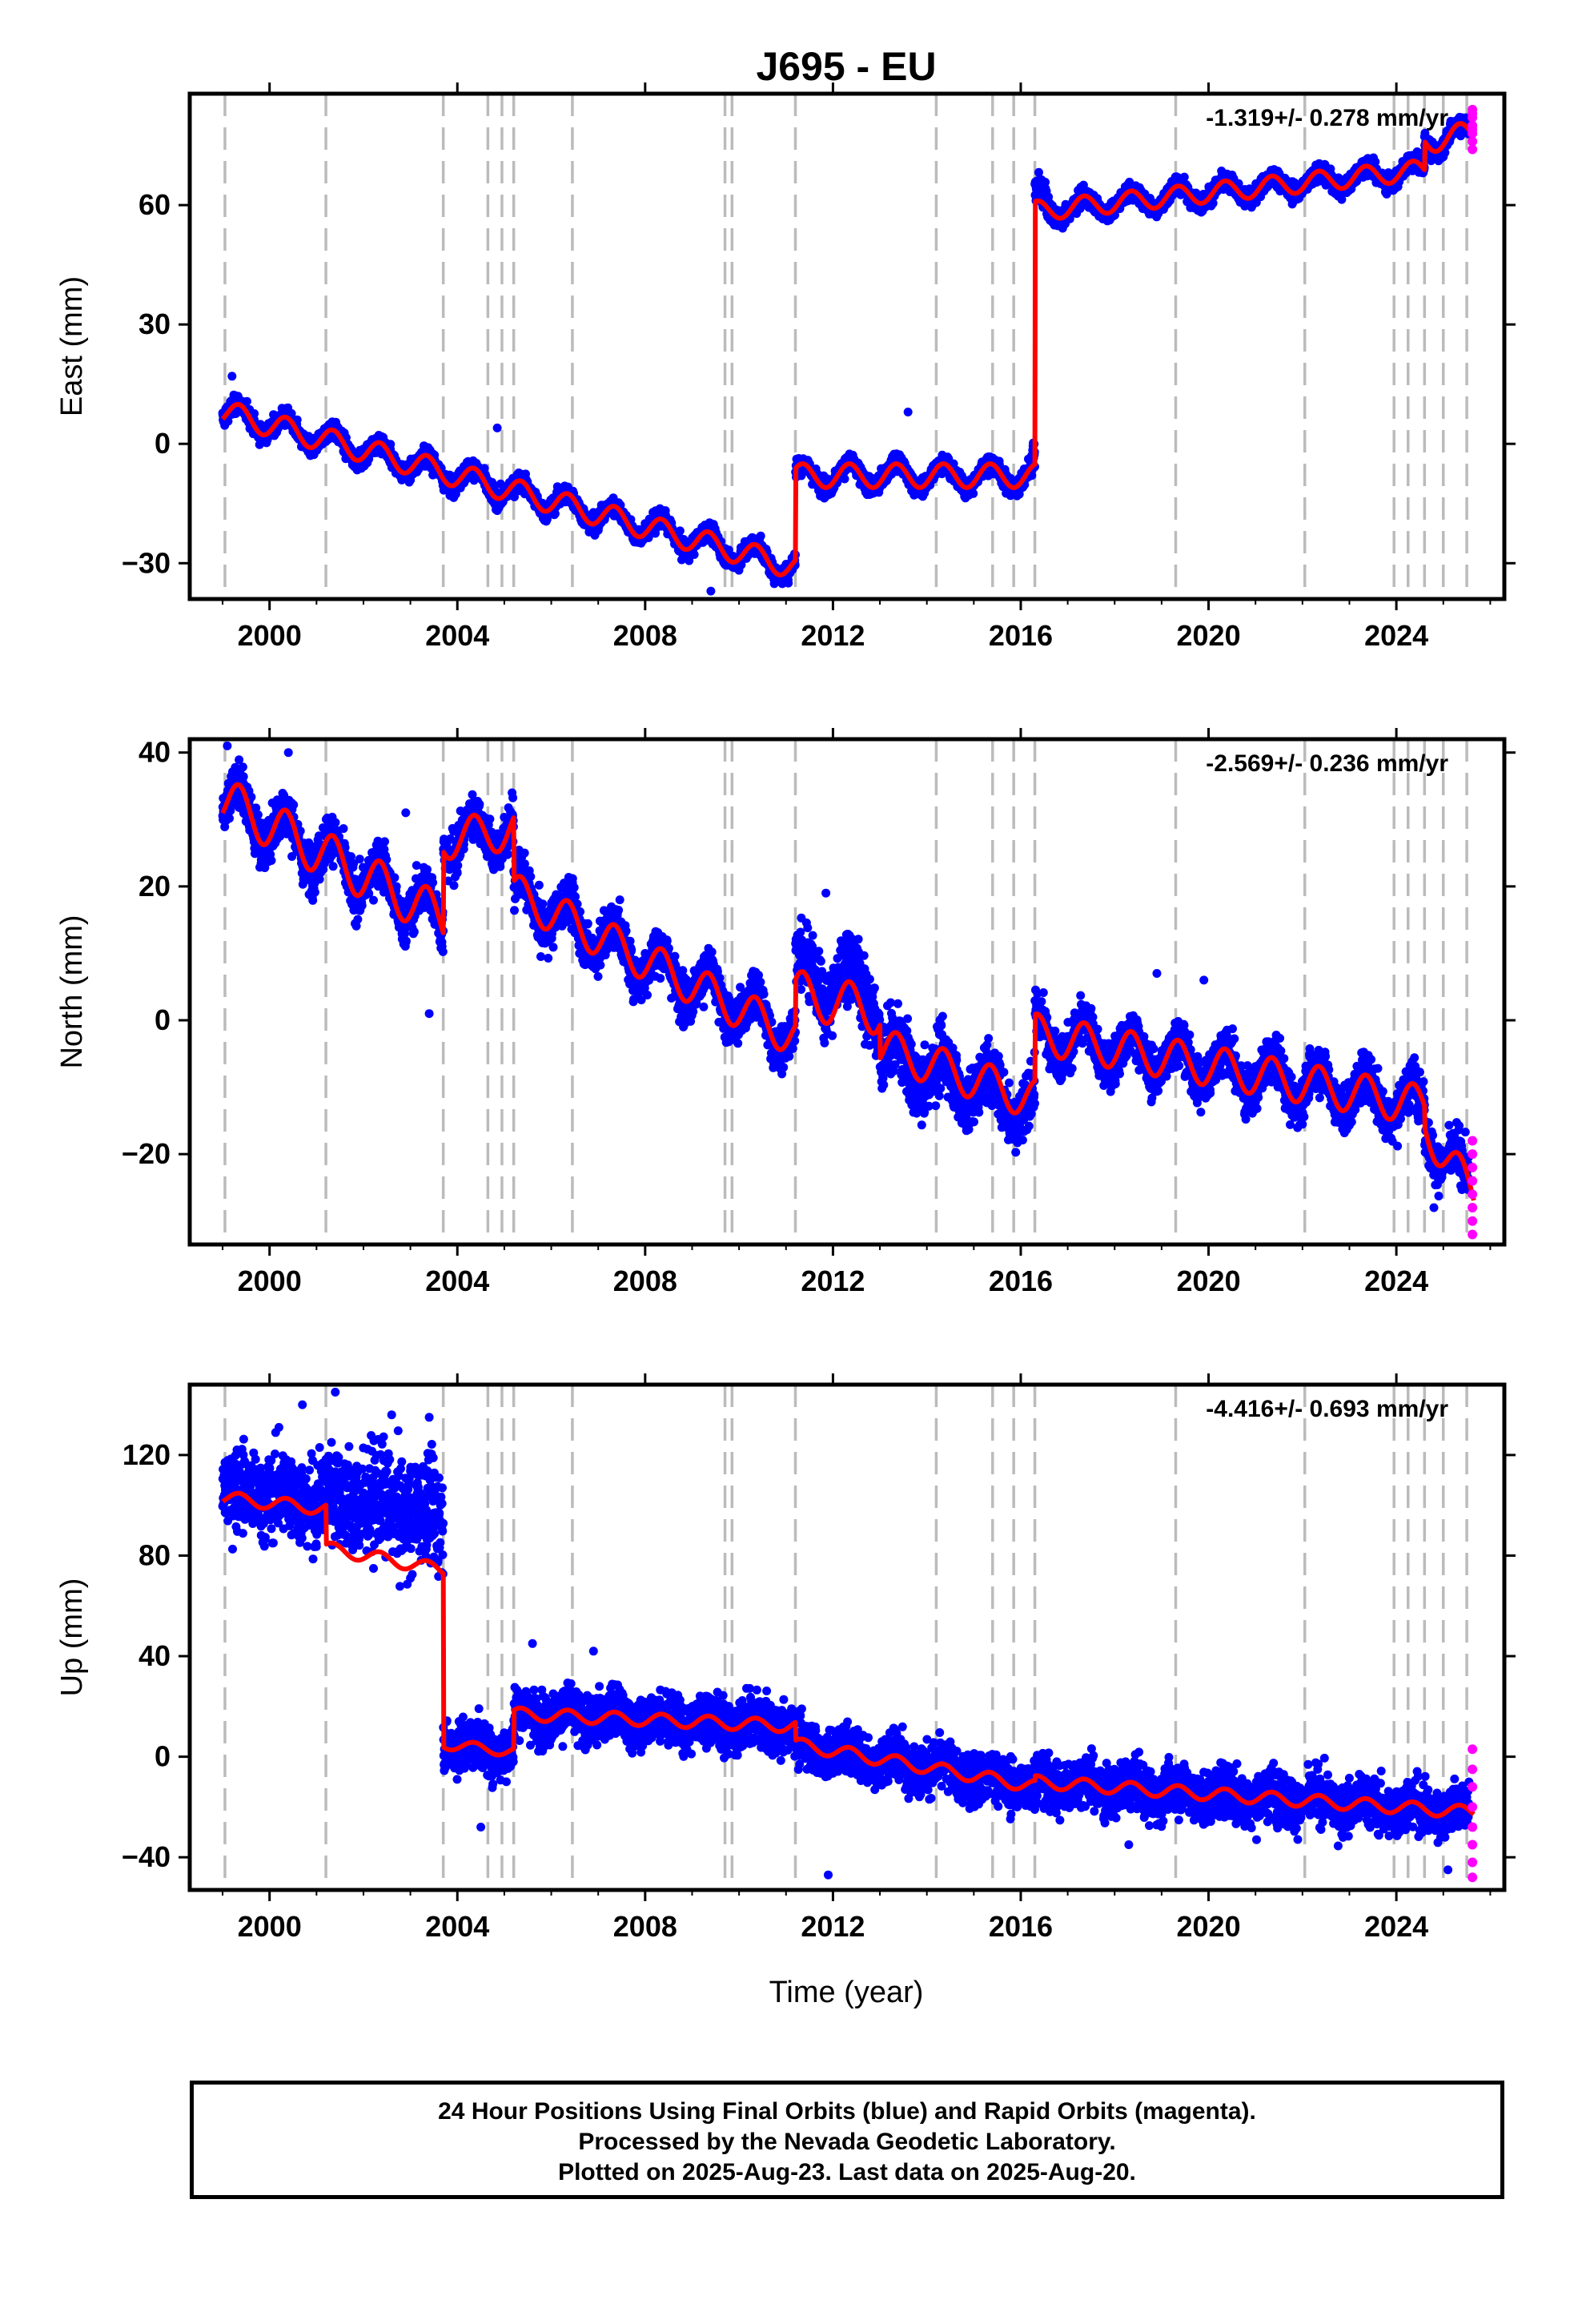 The width and height of the screenshot is (1582, 2324). I want to click on chart-title: J695 - EU, so click(846, 66).